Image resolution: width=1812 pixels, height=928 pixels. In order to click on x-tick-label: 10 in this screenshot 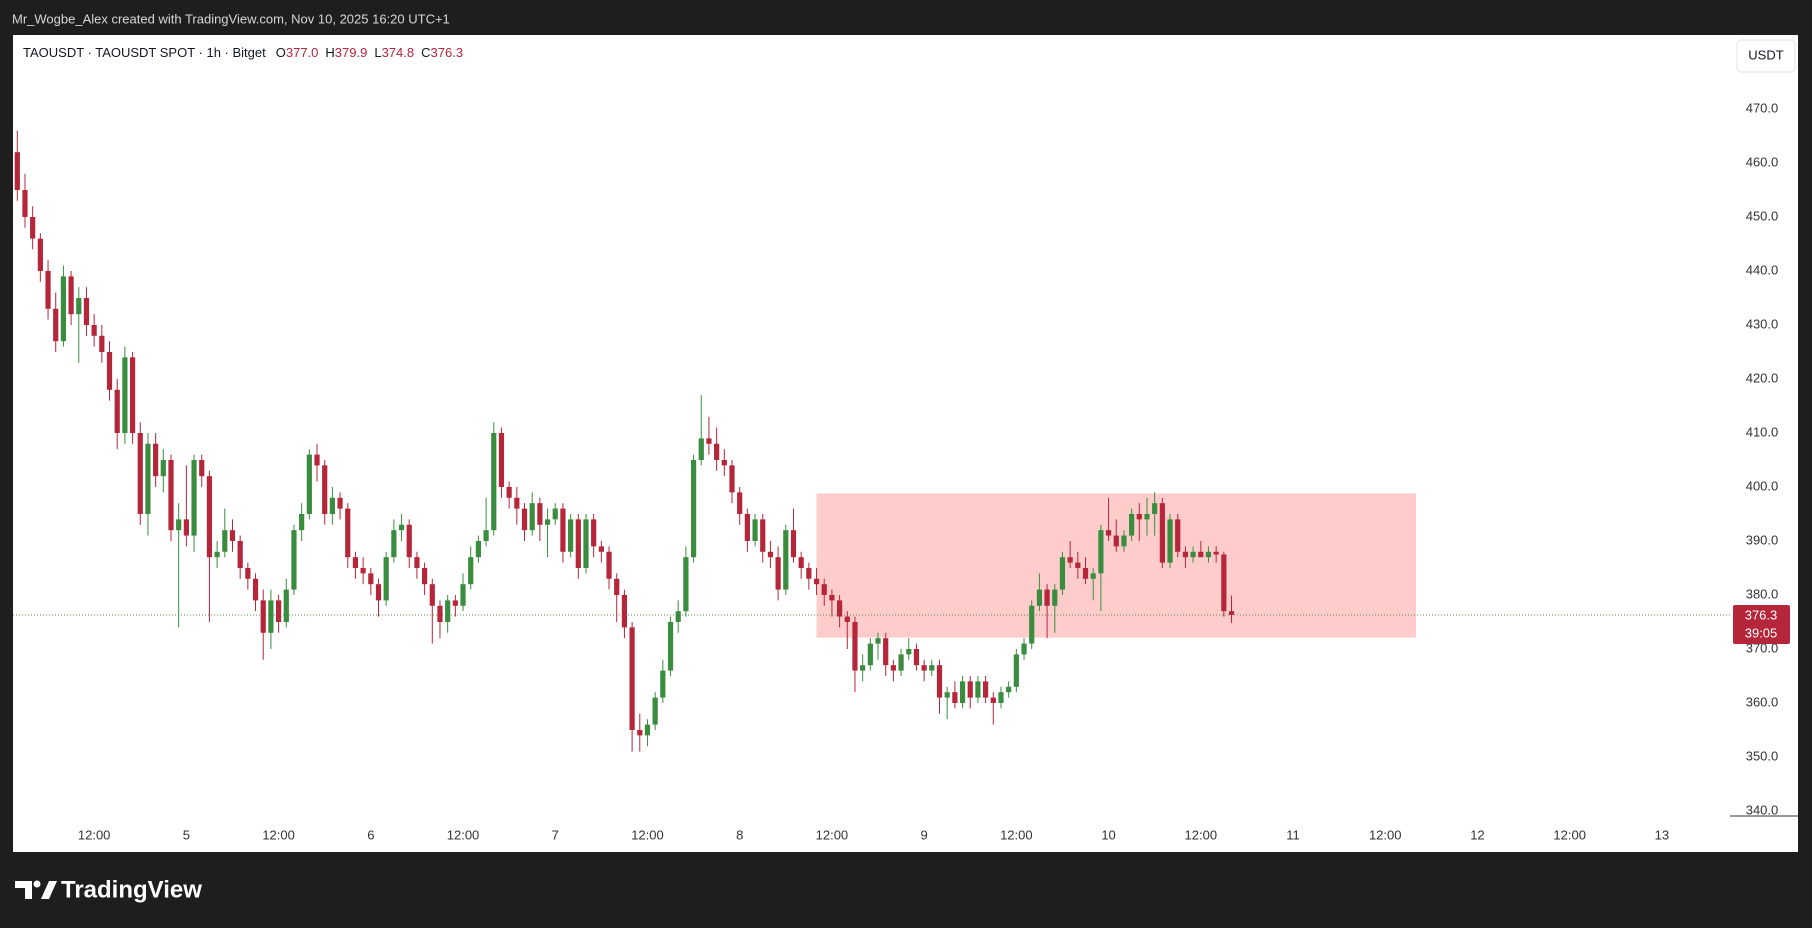, I will do `click(1108, 834)`.